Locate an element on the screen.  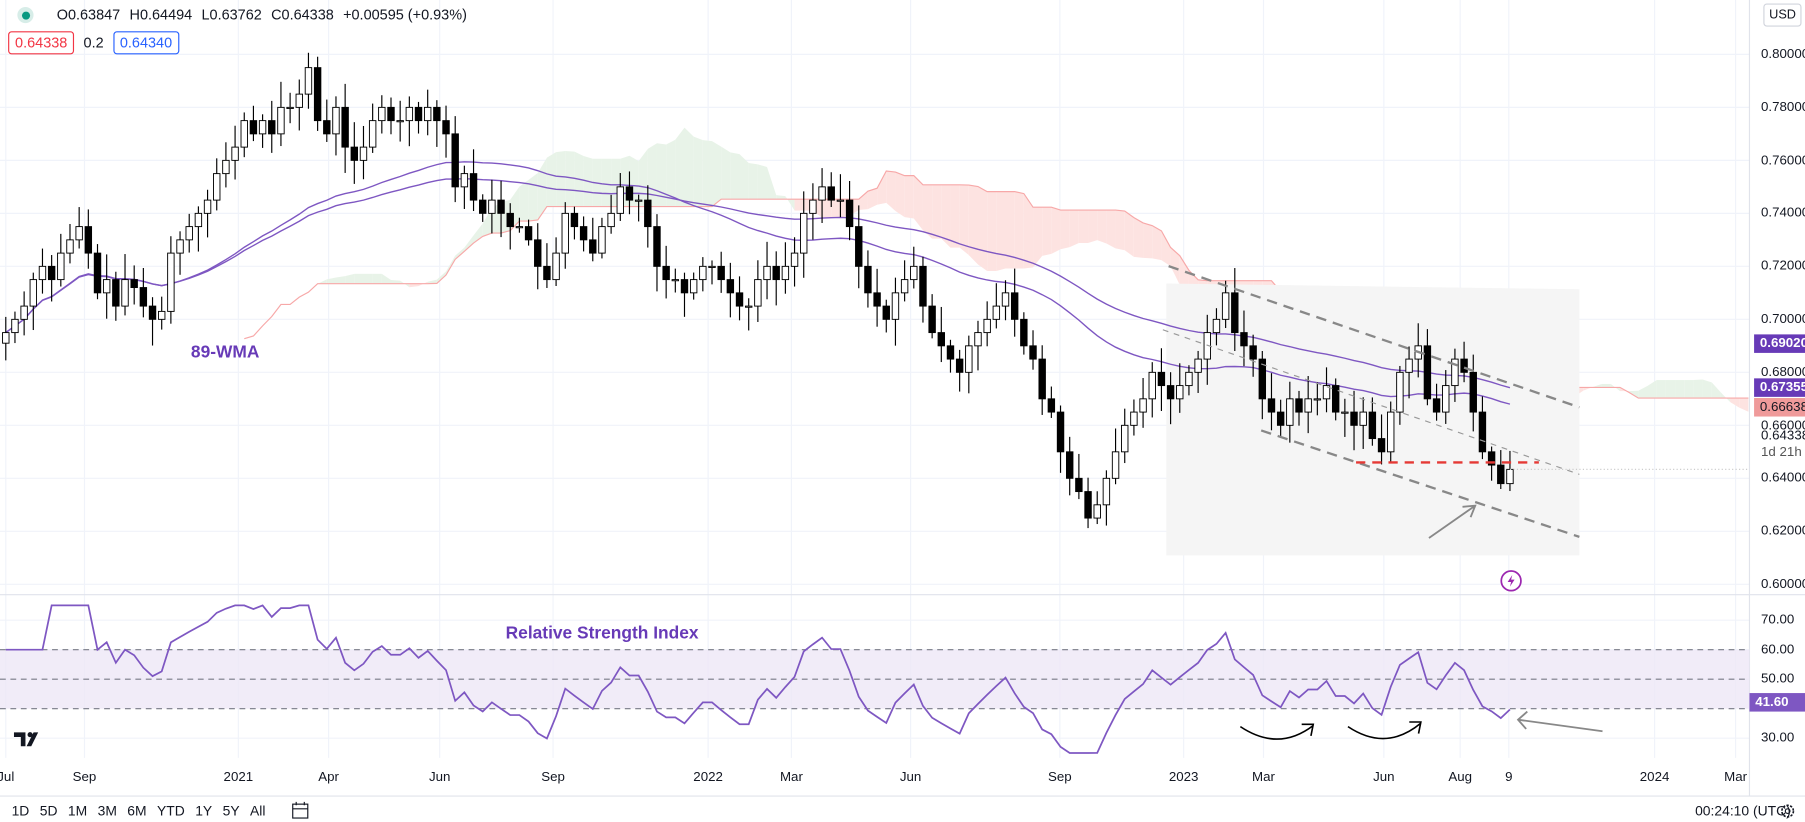
high-value: H0.64494 is located at coordinates (161, 15).